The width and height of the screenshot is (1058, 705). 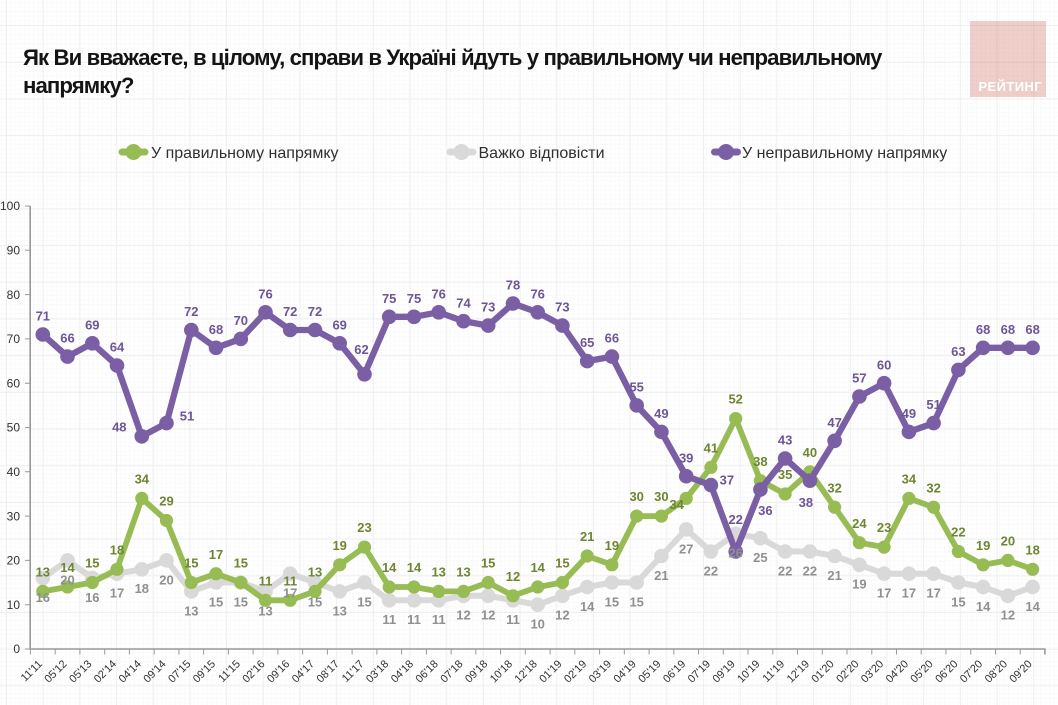 I want to click on svg-text: 05'19, so click(x=649, y=671).